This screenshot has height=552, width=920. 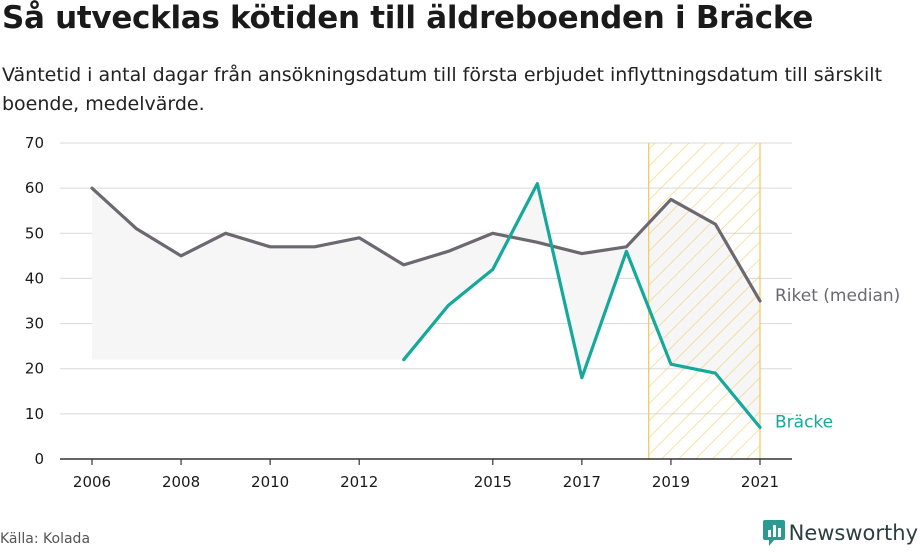 I want to click on y-tick-label: 40, so click(x=34, y=278).